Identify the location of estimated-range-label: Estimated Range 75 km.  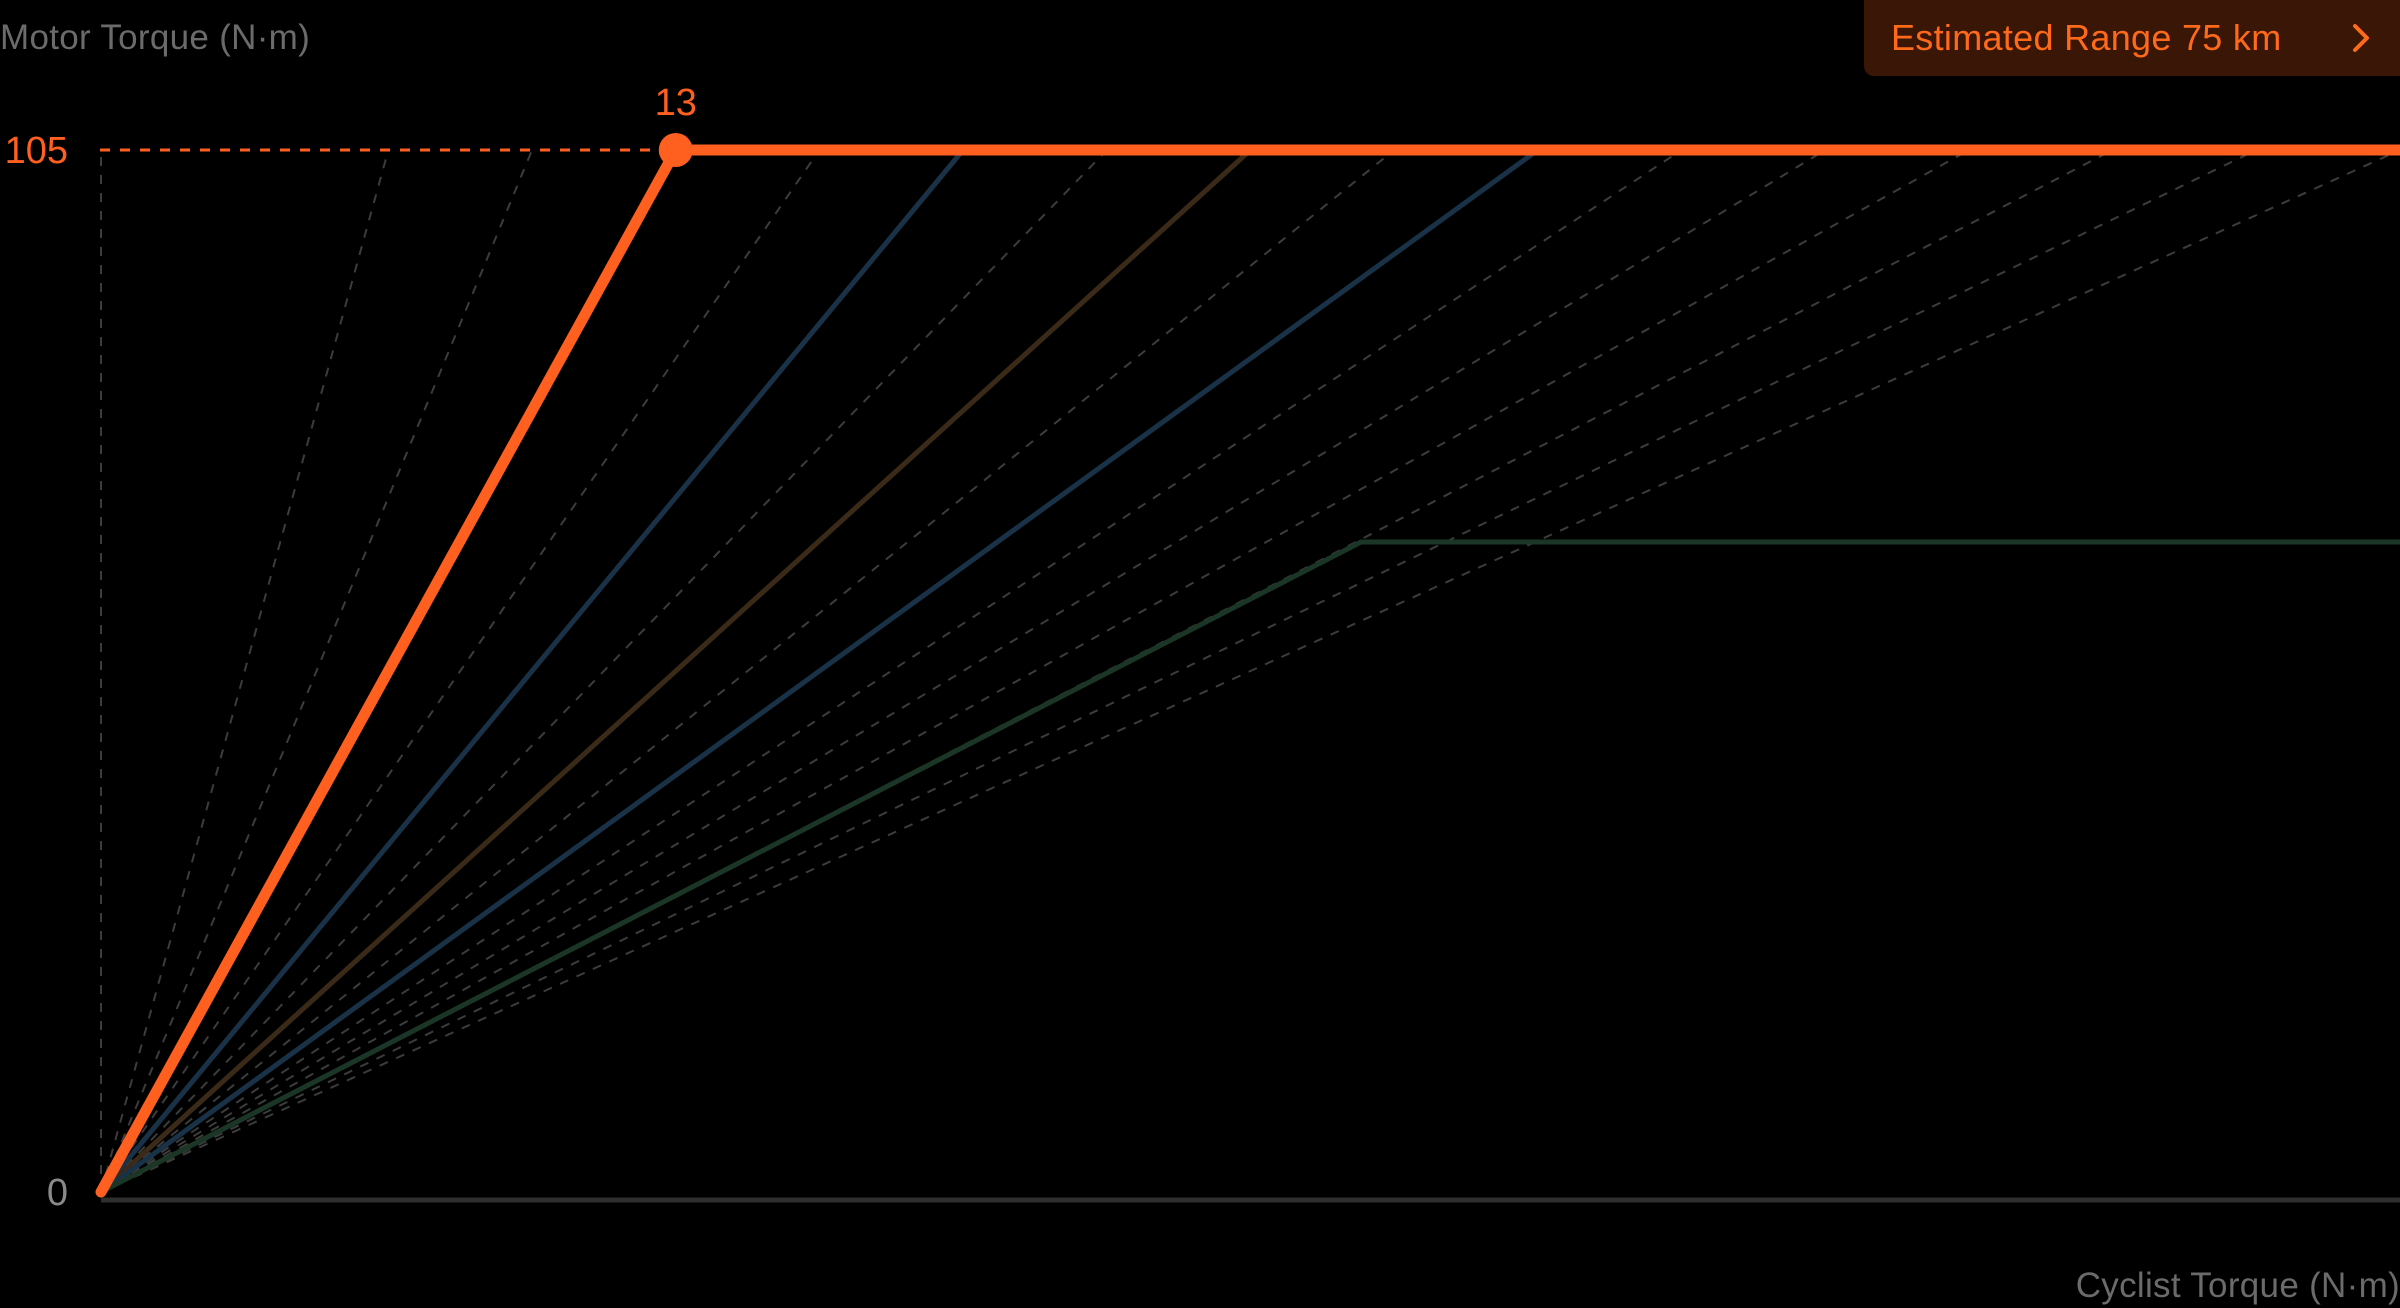
(2086, 37).